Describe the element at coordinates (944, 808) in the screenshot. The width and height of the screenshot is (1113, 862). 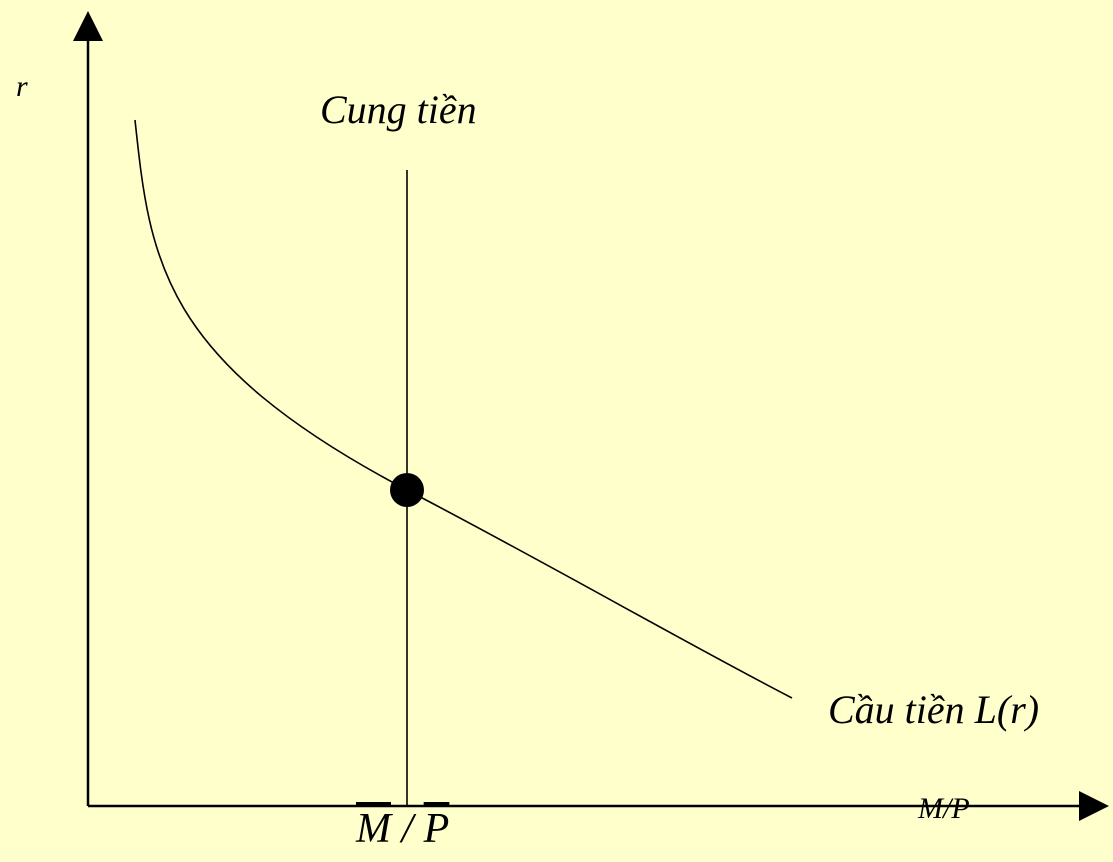
I see `x-axis-label: M/P` at that location.